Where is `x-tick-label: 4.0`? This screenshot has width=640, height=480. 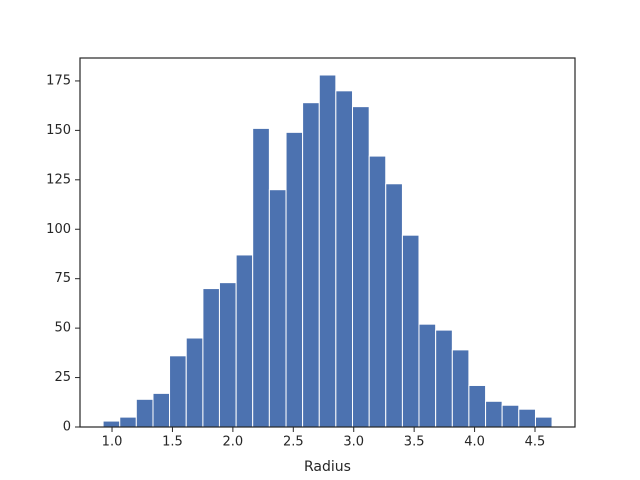
x-tick-label: 4.0 is located at coordinates (474, 442).